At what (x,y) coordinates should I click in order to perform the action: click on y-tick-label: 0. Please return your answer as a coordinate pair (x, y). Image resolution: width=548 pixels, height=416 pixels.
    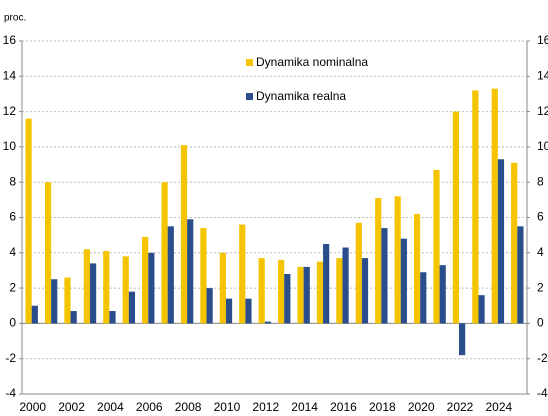
    Looking at the image, I should click on (12, 323).